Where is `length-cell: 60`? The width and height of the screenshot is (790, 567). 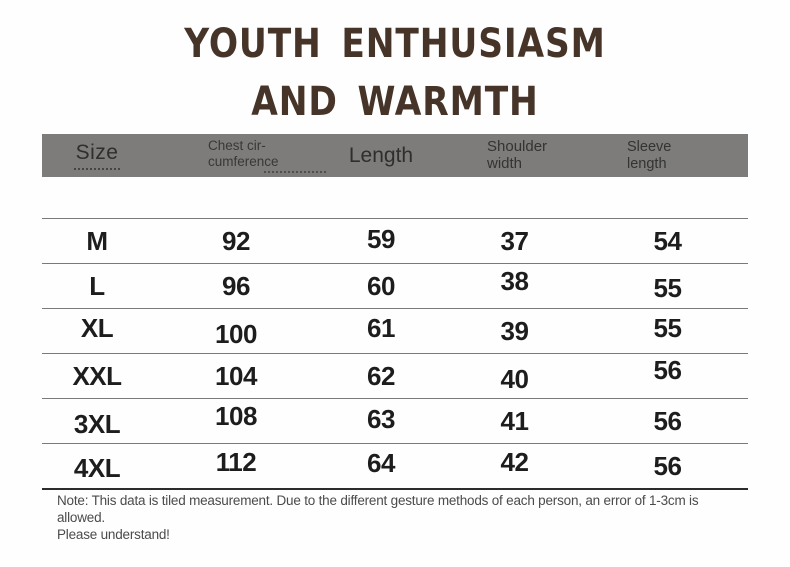 length-cell: 60 is located at coordinates (381, 285).